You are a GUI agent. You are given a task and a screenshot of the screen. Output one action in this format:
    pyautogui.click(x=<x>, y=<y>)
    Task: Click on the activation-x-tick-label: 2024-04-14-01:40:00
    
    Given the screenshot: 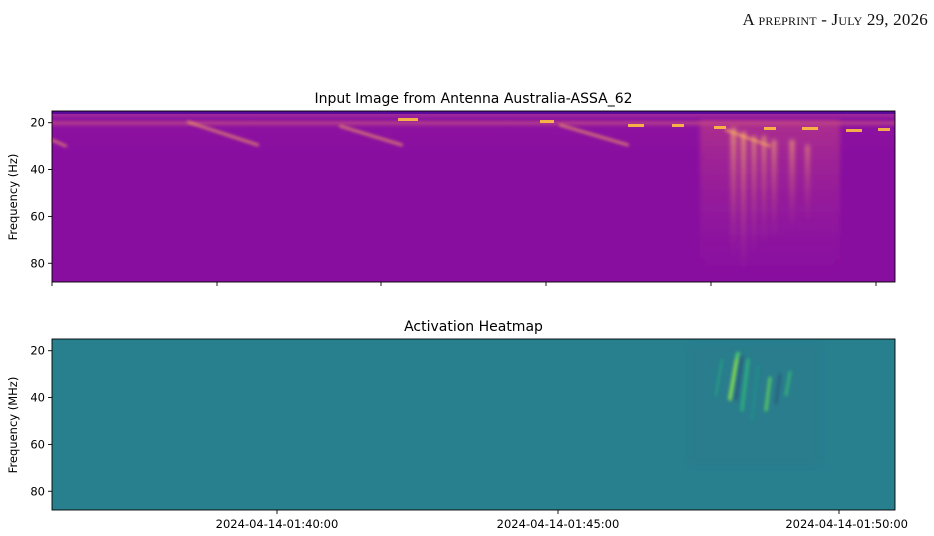 What is the action you would take?
    pyautogui.click(x=277, y=524)
    